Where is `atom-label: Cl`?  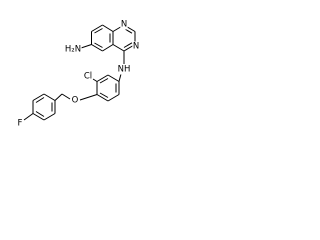
atom-label: Cl is located at coordinates (88, 77).